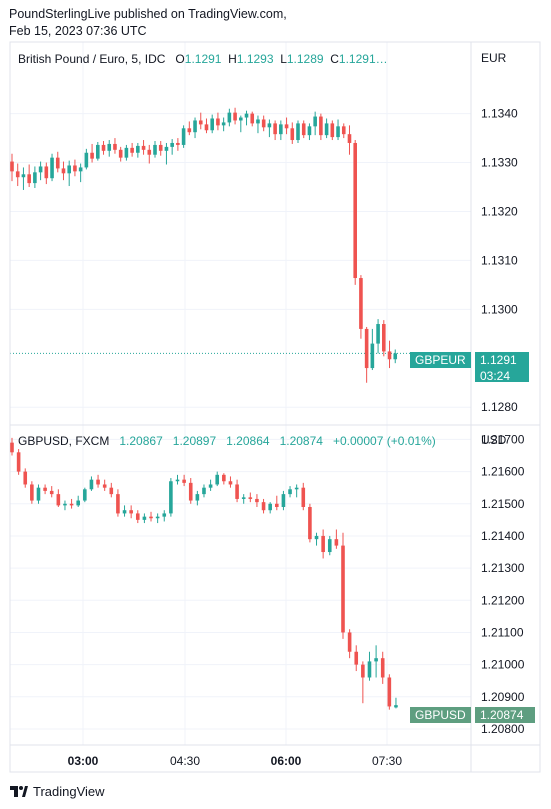 The image size is (551, 809). Describe the element at coordinates (494, 440) in the screenshot. I see `currency-usd: USD` at that location.